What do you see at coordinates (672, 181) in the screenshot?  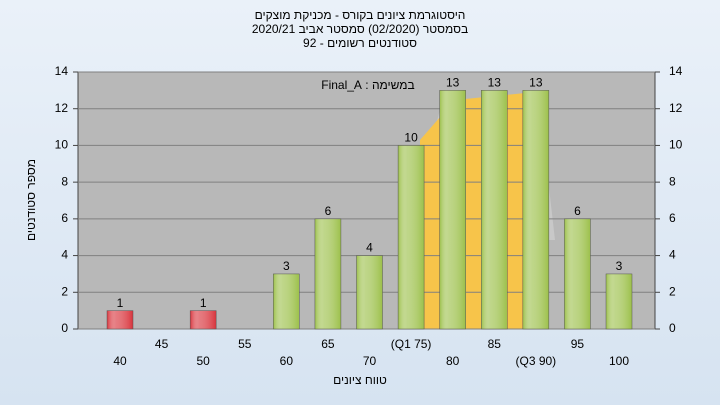 I see `y2-tick-label: 8` at bounding box center [672, 181].